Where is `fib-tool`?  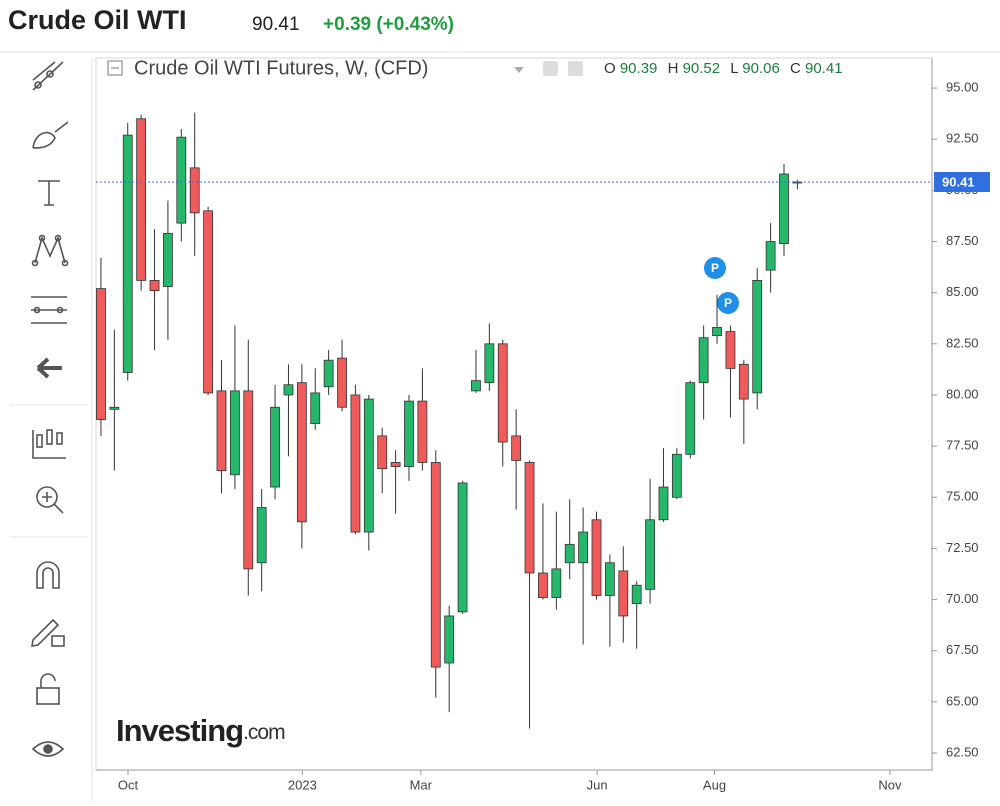
fib-tool is located at coordinates (49, 310).